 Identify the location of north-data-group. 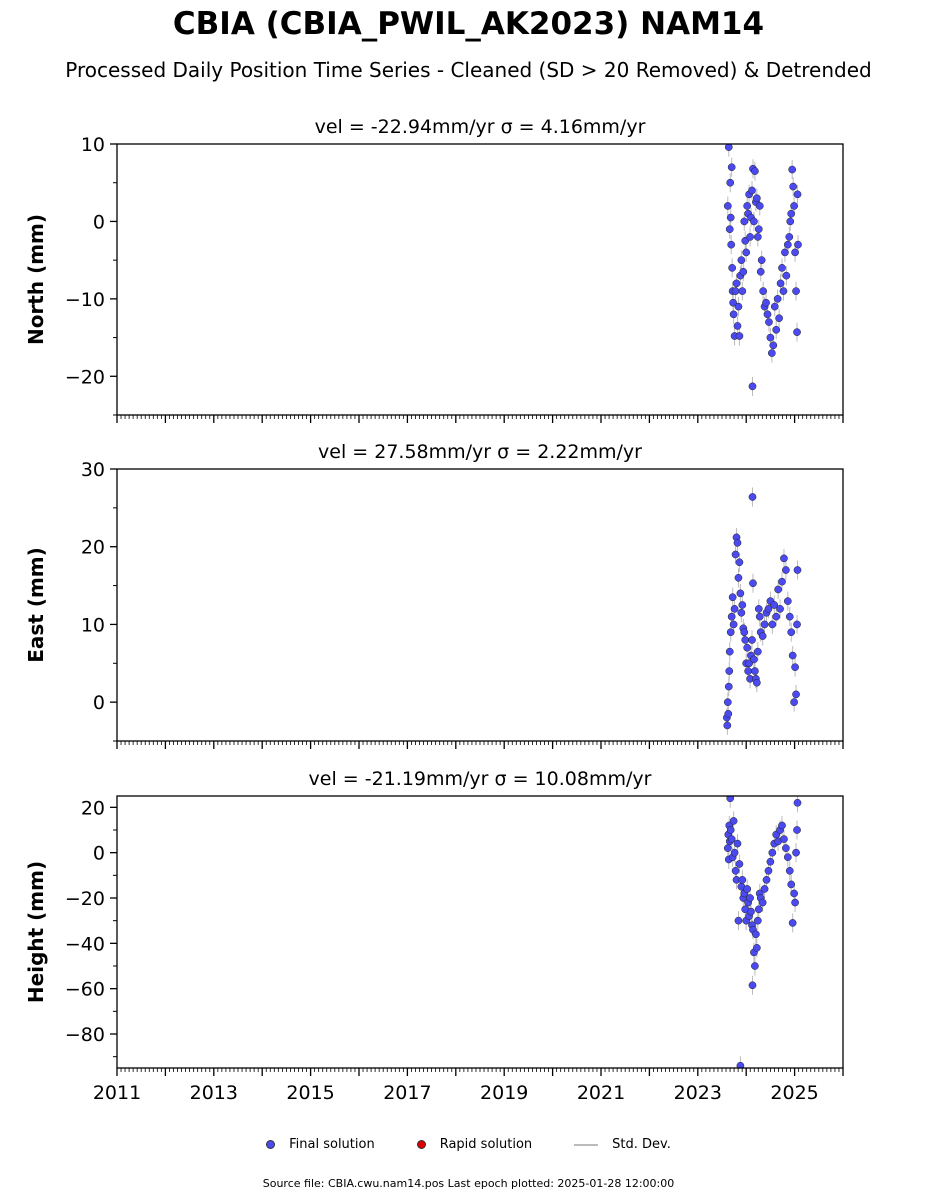
(762, 270).